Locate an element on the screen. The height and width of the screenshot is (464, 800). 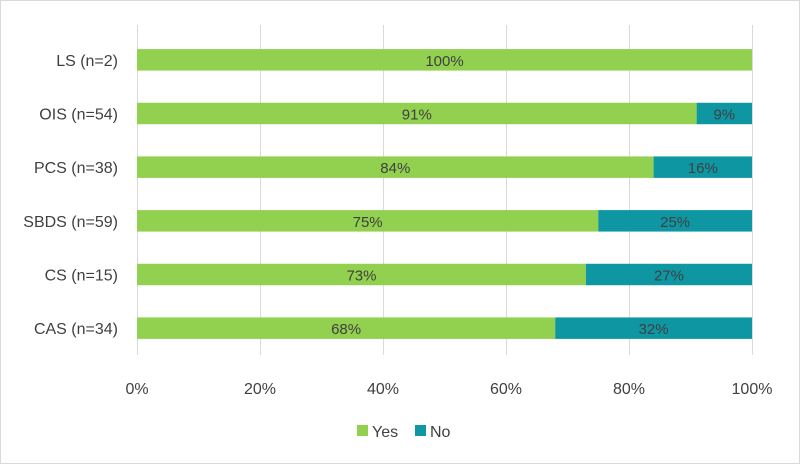
legend: Yes No is located at coordinates (404, 432).